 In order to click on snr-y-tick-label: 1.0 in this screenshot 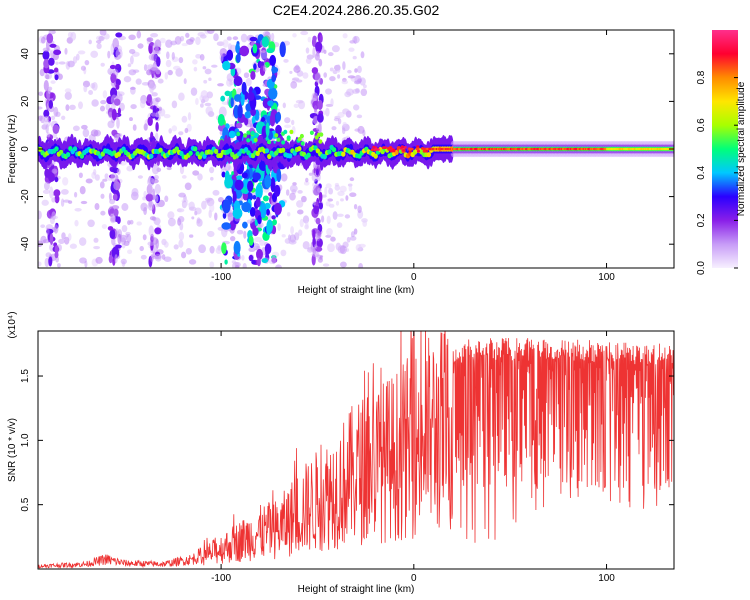, I will do `click(25, 440)`.